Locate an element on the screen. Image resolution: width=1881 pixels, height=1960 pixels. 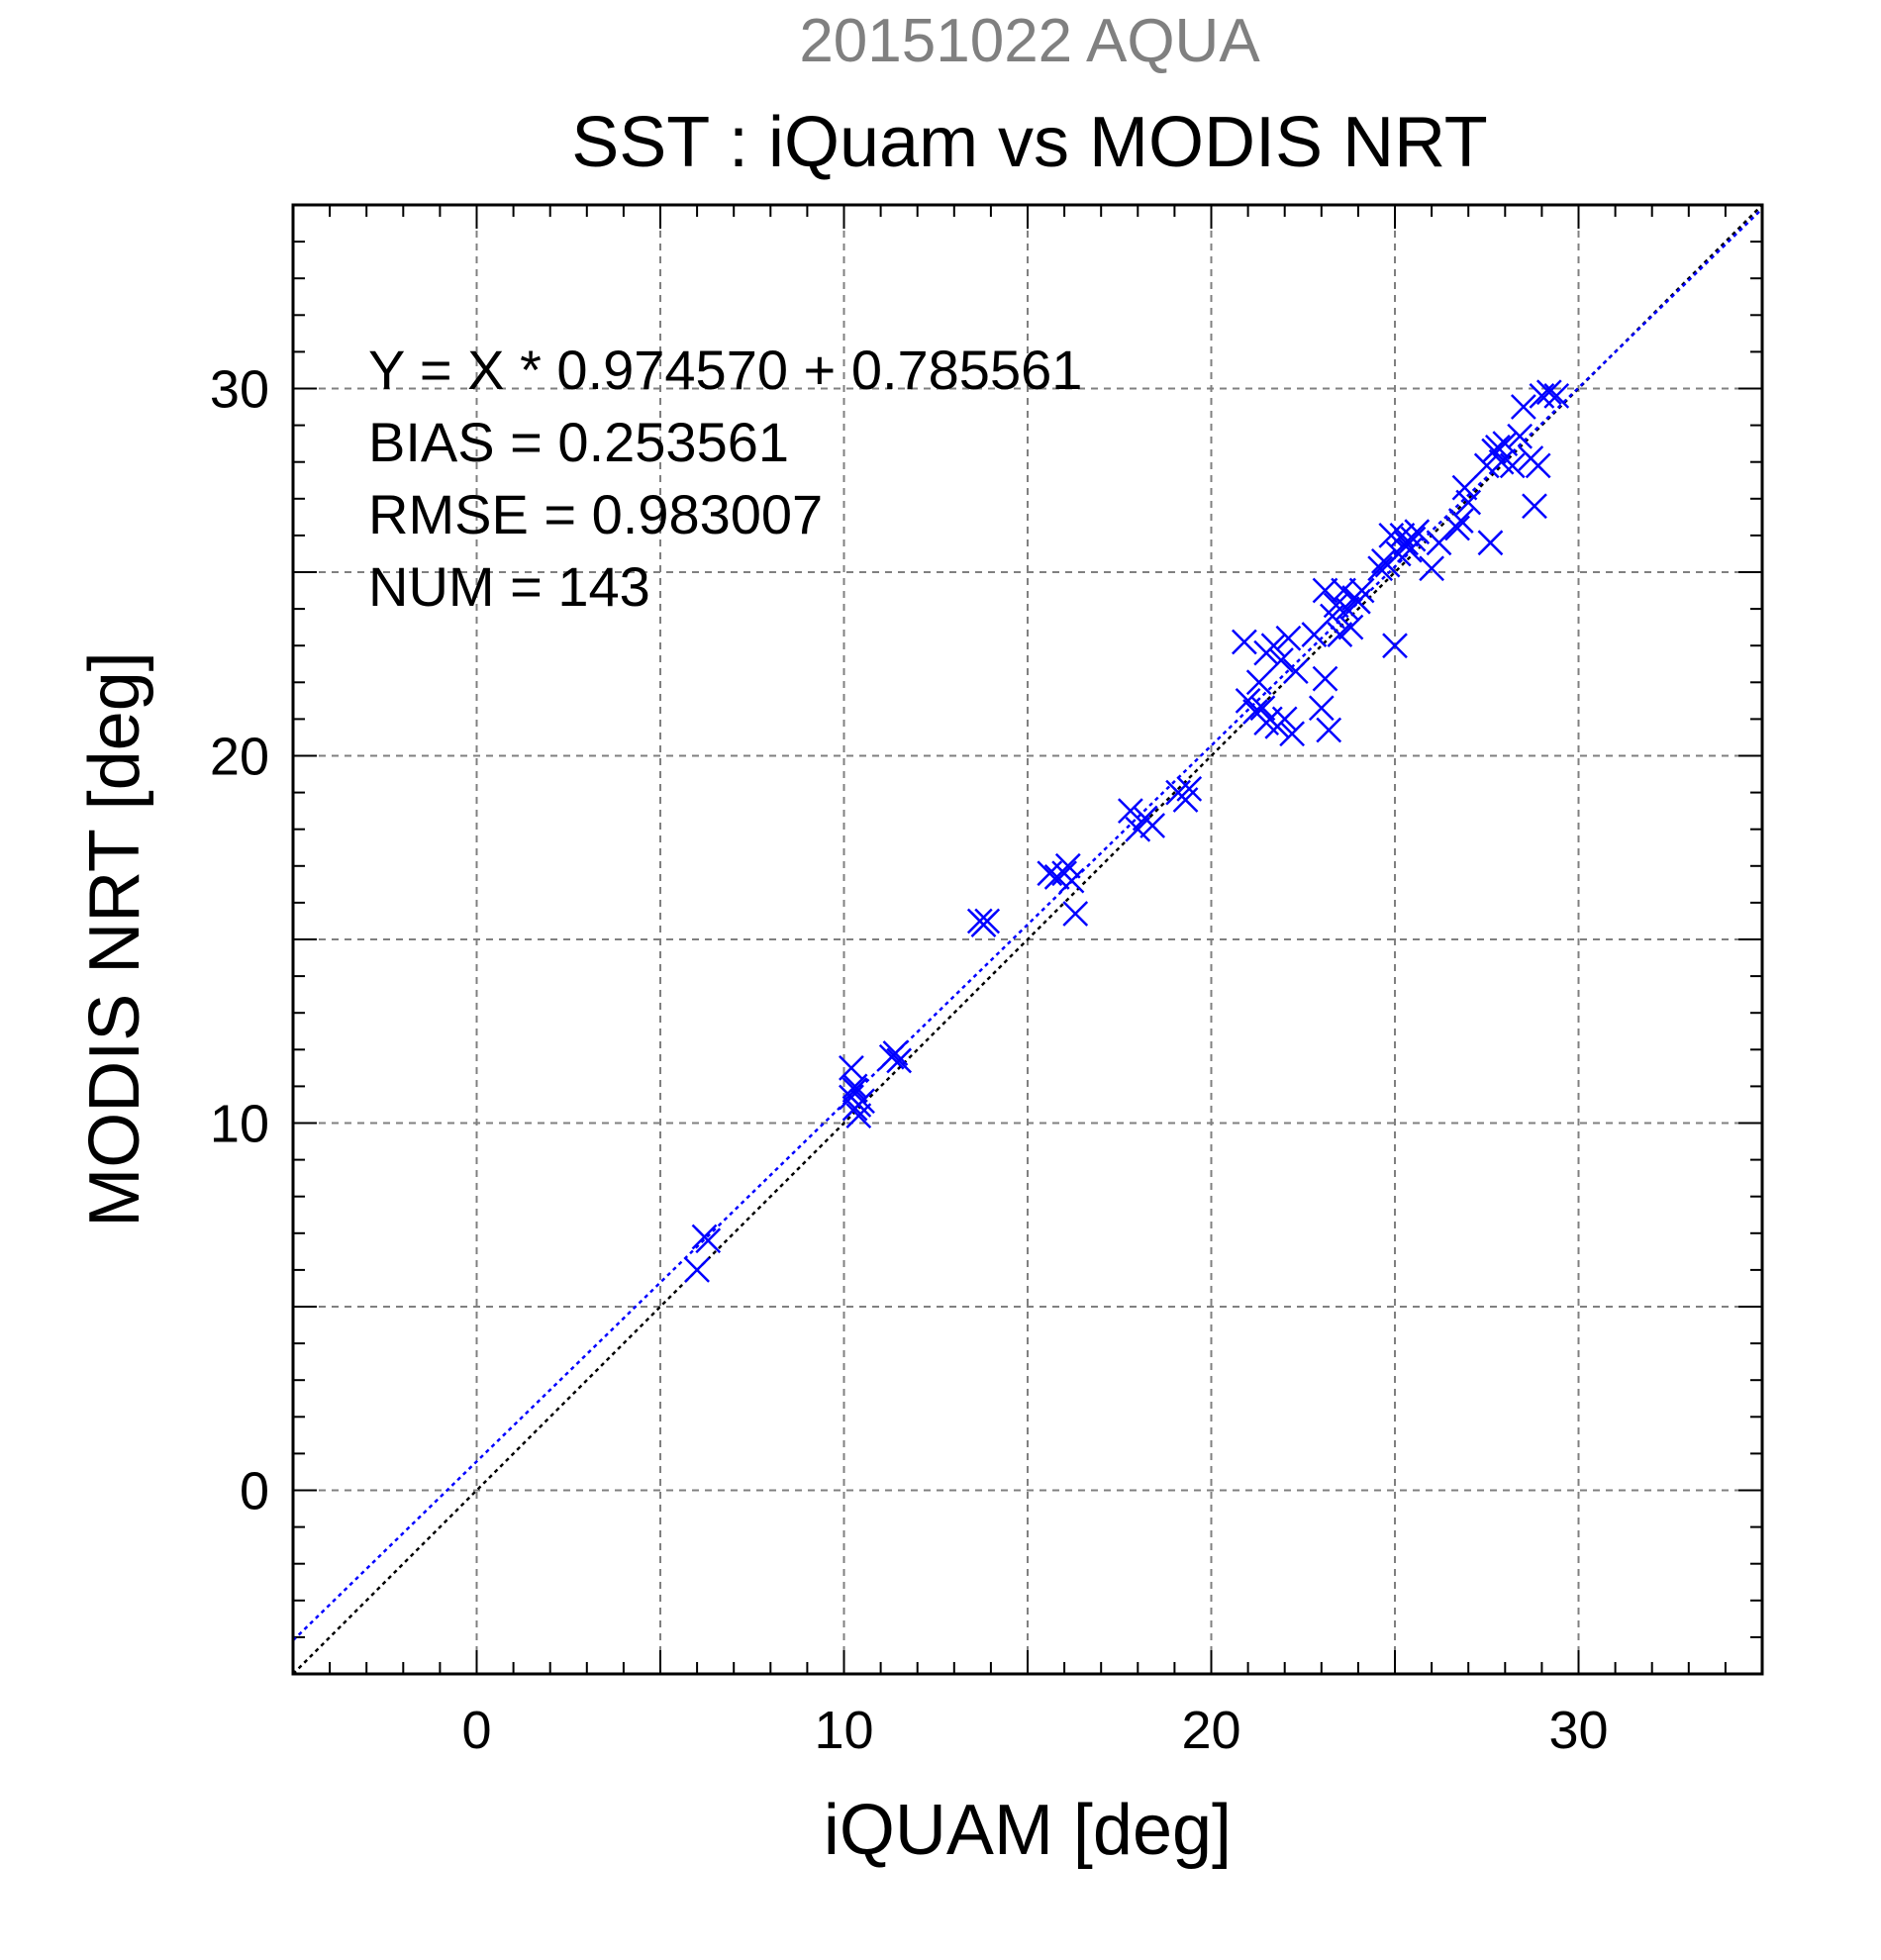
y-tick-label: 30 is located at coordinates (240, 390).